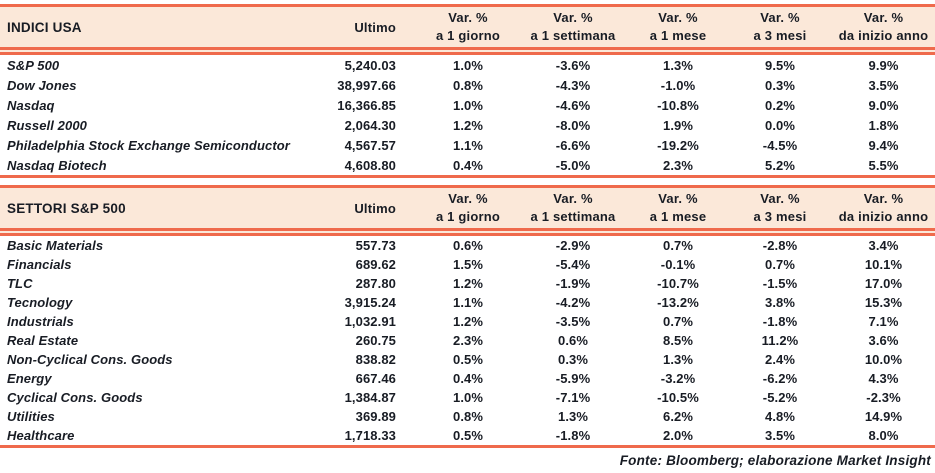 Image resolution: width=935 pixels, height=473 pixels. Describe the element at coordinates (467, 105) in the screenshot. I see `table-row: Nasdaq 16,366.85 1.0% -4.6% -10.8% 0.2% 9.0%` at that location.